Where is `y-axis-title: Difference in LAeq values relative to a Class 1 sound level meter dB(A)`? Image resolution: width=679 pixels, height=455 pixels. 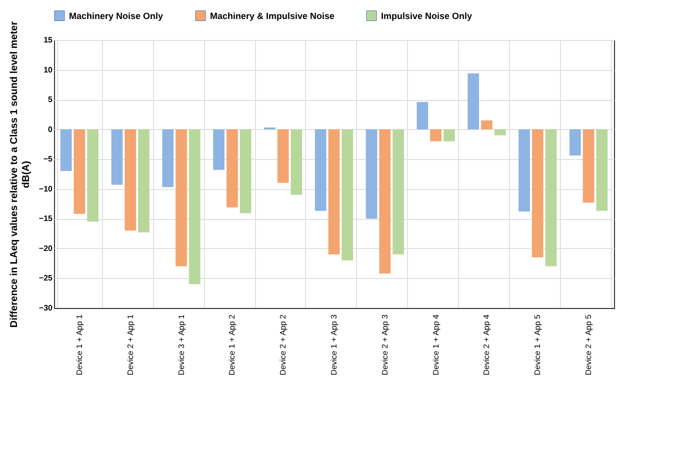
y-axis-title: Difference in LAeq values relative to a Class 1 sound level meter dB(A) is located at coordinates (20, 174).